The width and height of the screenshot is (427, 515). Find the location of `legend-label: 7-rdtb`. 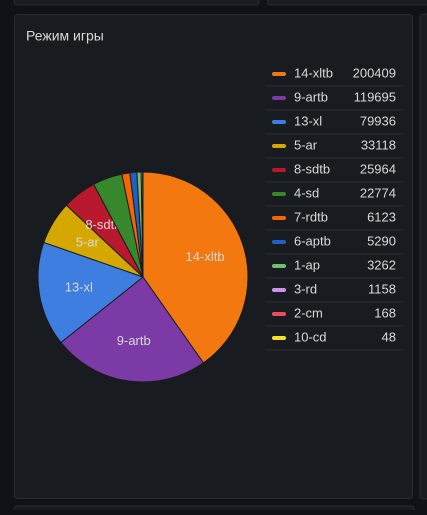

legend-label: 7-rdtb is located at coordinates (311, 216).